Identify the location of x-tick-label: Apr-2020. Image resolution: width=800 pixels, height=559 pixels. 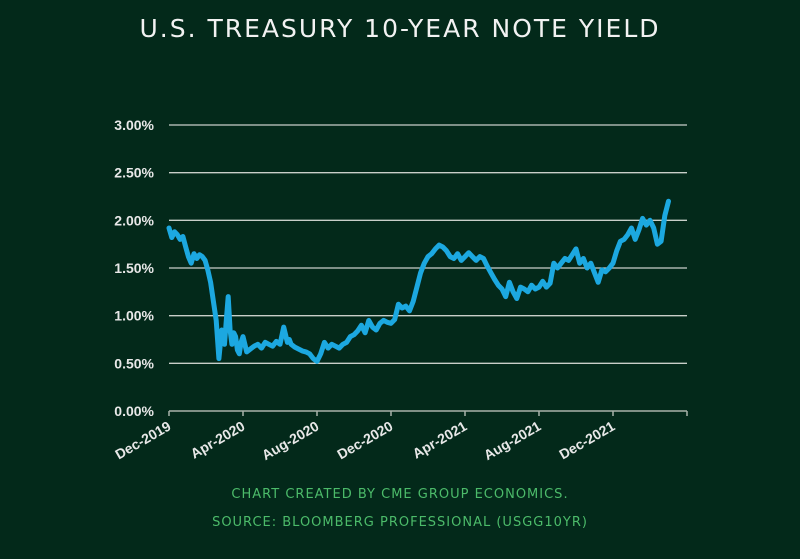
(218, 440).